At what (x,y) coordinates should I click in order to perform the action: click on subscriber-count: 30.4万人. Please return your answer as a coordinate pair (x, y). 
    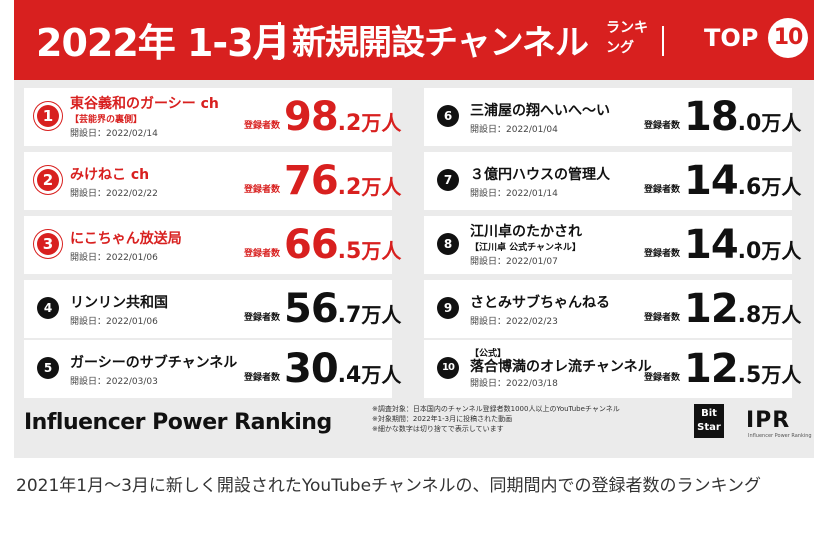
    Looking at the image, I should click on (342, 369).